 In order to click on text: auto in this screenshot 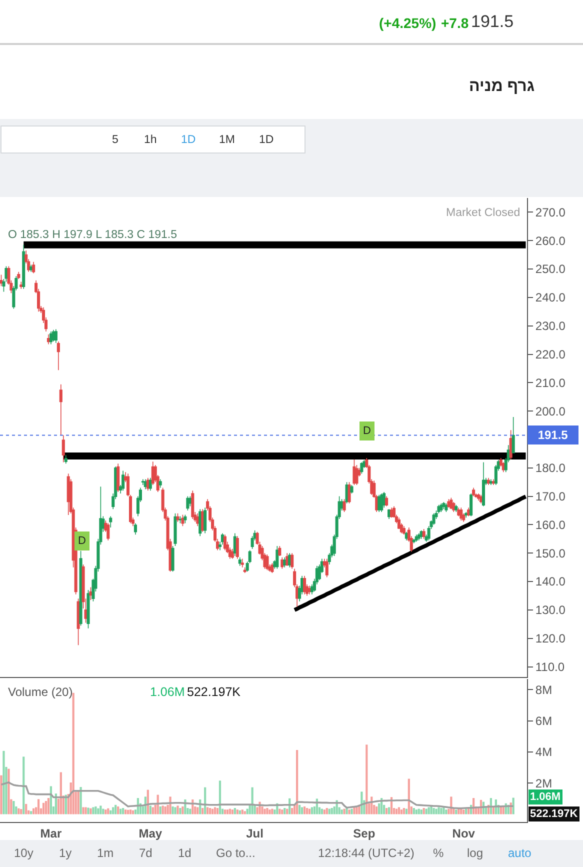, I will do `click(520, 853)`.